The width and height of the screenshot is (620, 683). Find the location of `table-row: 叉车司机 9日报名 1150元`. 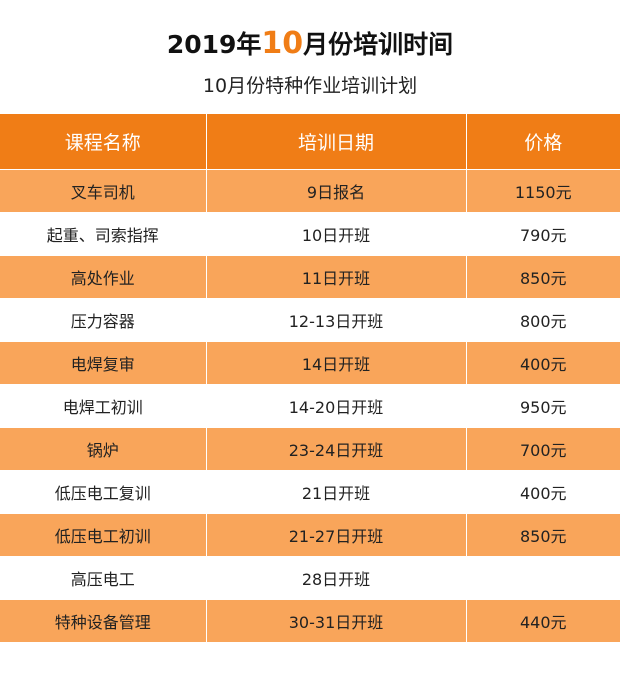

table-row: 叉车司机 9日报名 1150元 is located at coordinates (310, 191).